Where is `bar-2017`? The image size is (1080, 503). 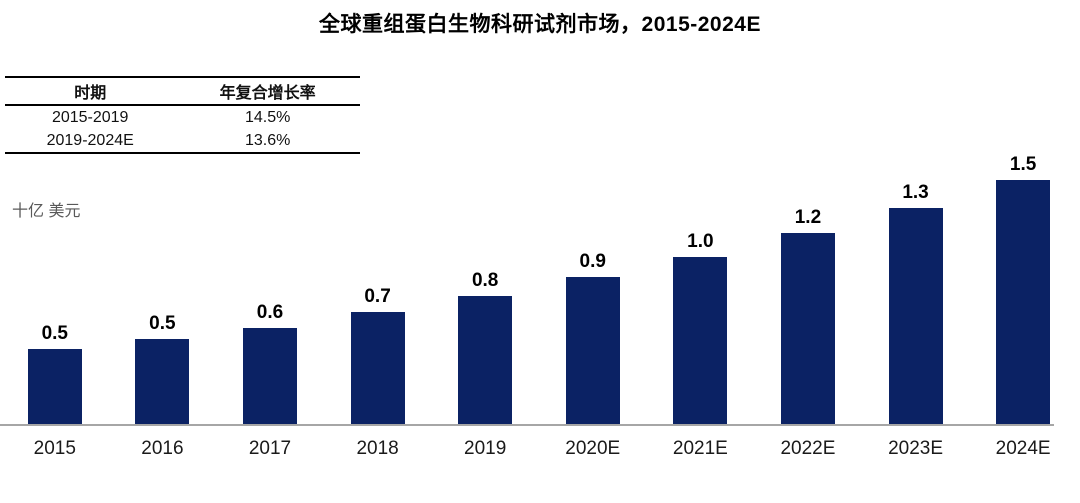 bar-2017 is located at coordinates (269, 376).